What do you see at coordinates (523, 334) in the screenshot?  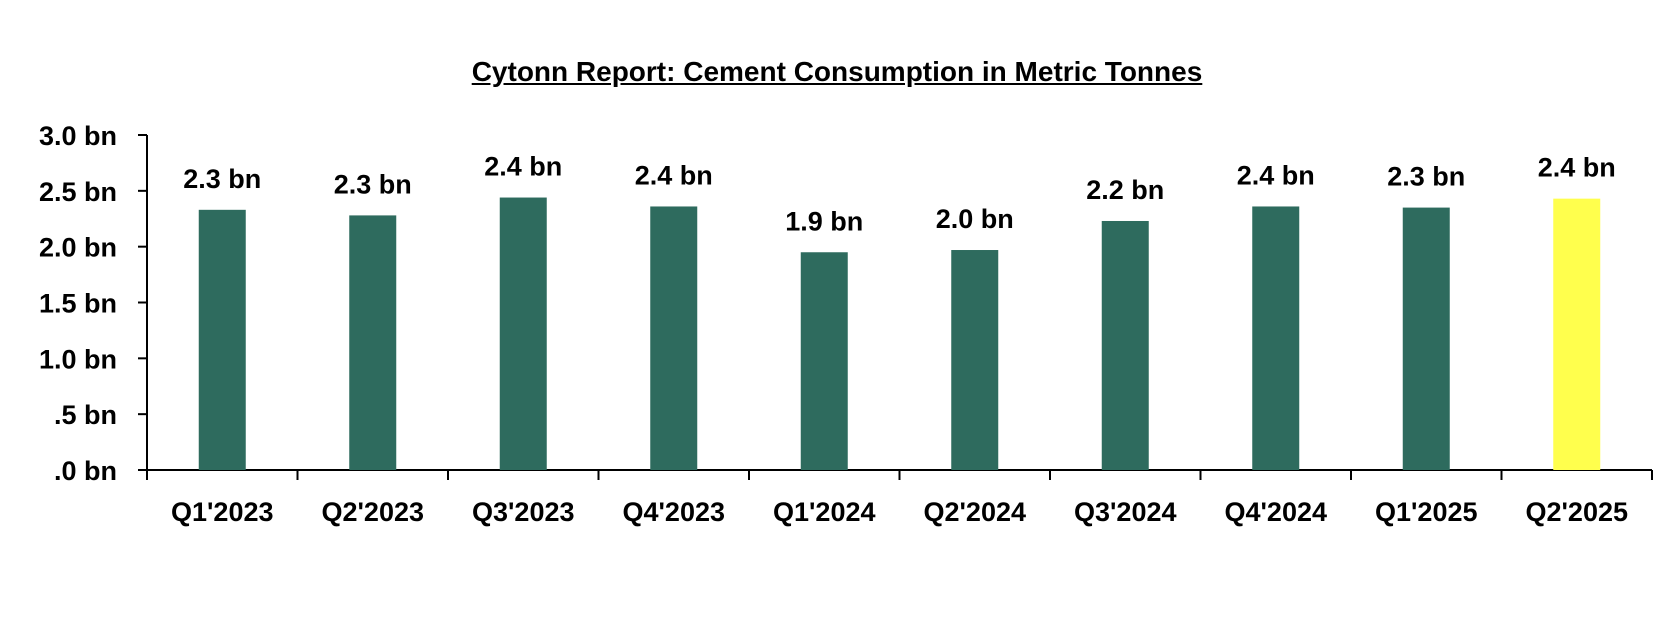 I see `bar-q3-2023` at bounding box center [523, 334].